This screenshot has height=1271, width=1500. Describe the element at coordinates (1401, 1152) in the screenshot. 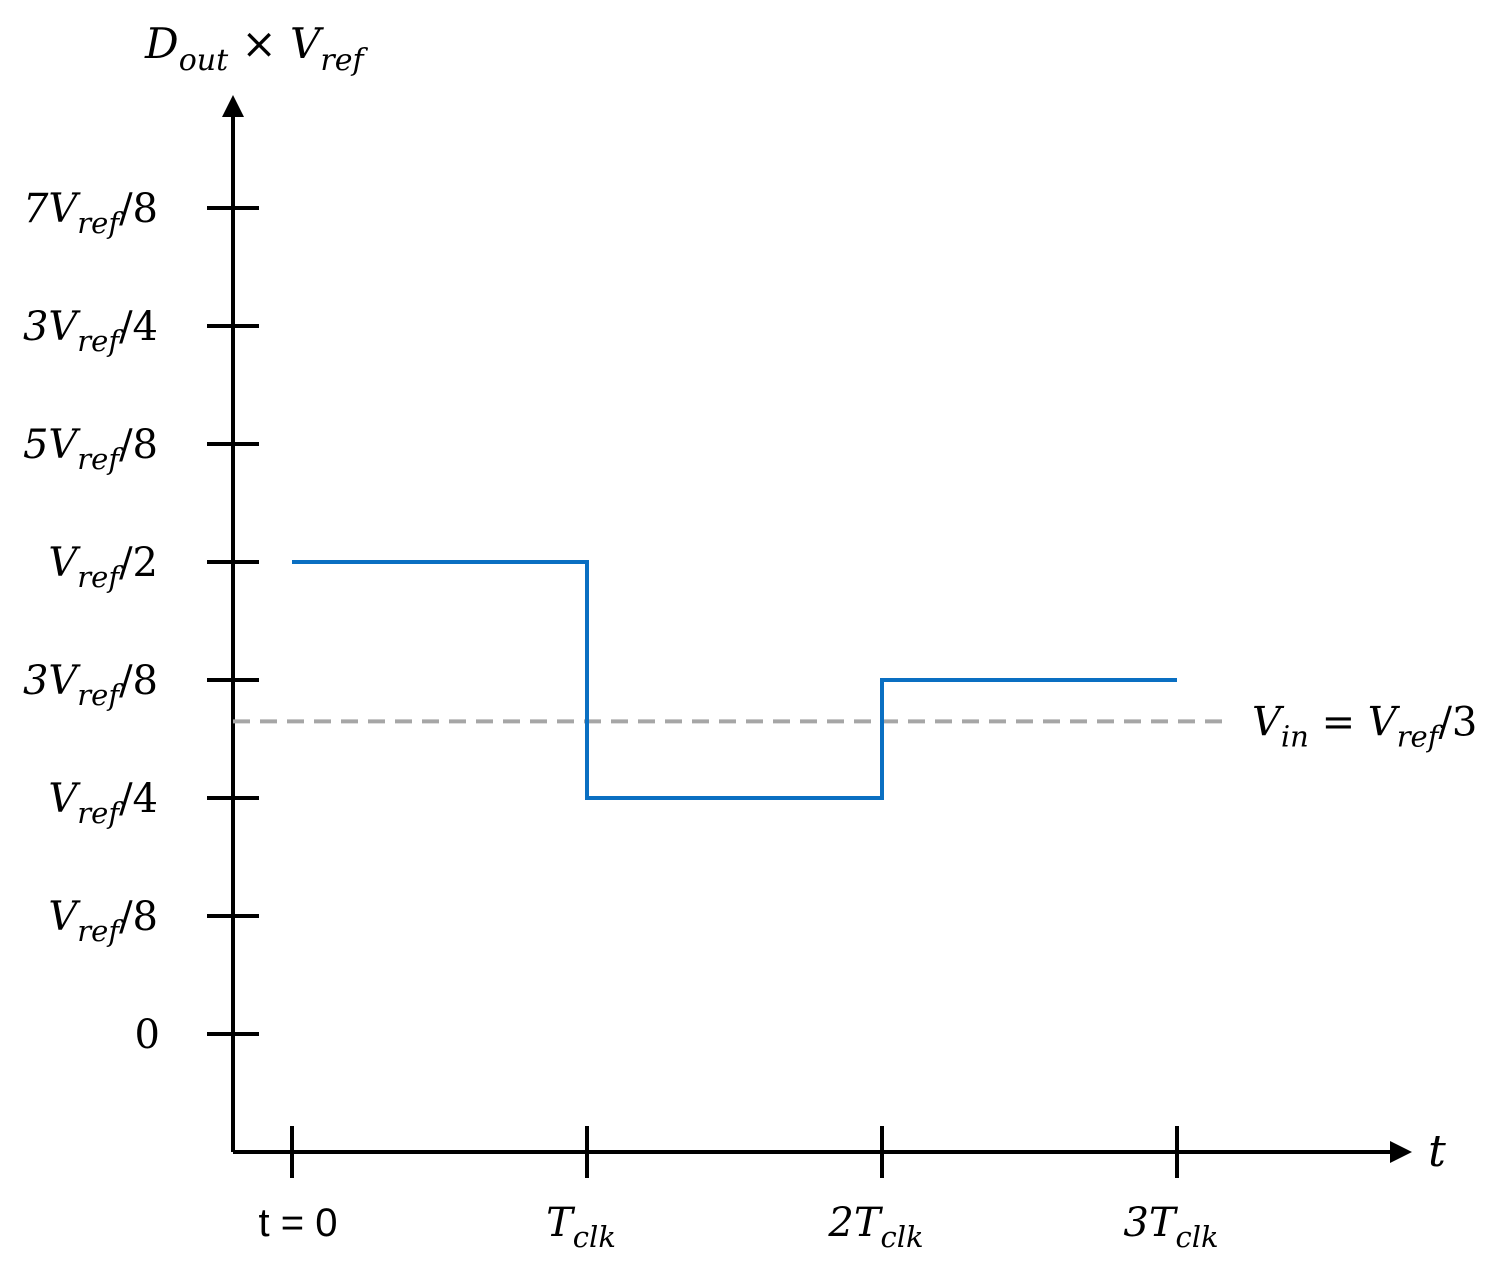

I see `x-axis-arrow` at that location.